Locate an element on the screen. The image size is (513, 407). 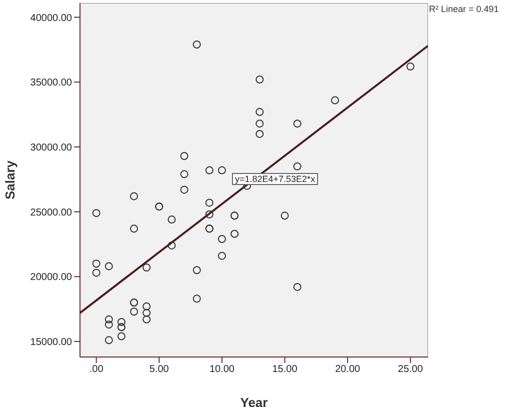
x-tick-label: 5.00 is located at coordinates (159, 370).